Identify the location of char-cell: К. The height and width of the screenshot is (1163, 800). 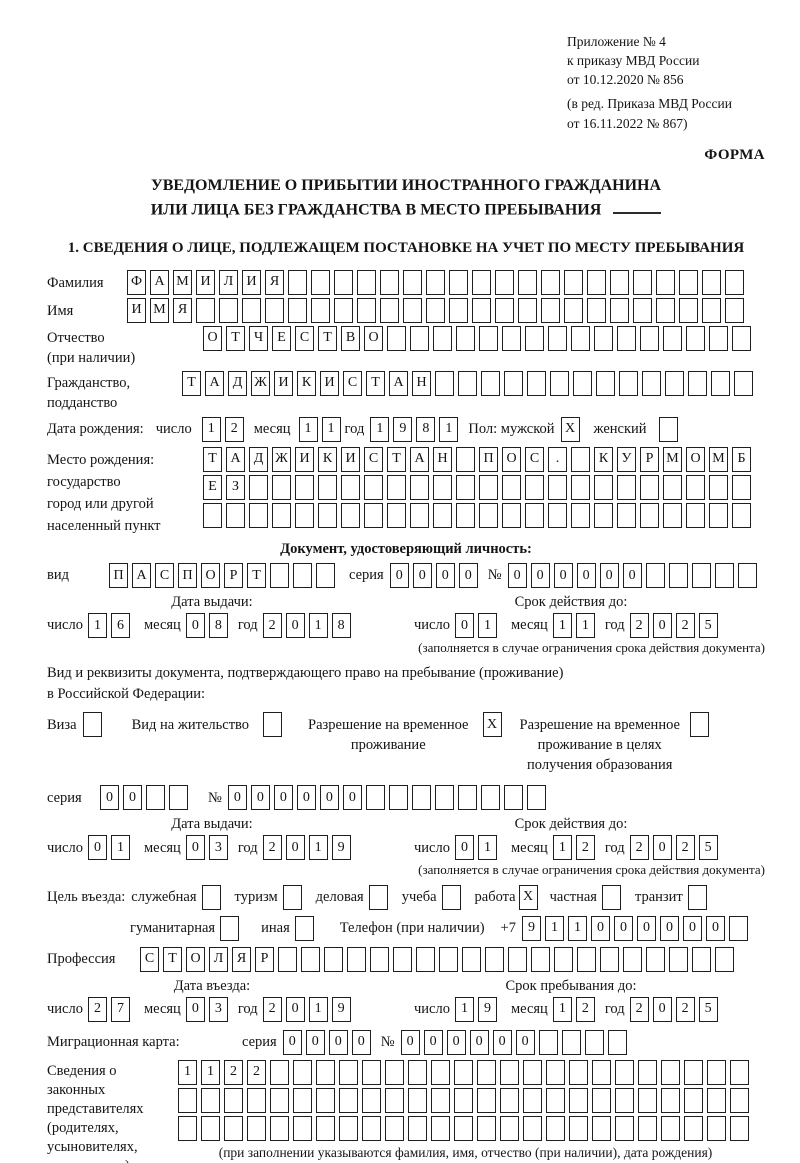
(306, 383).